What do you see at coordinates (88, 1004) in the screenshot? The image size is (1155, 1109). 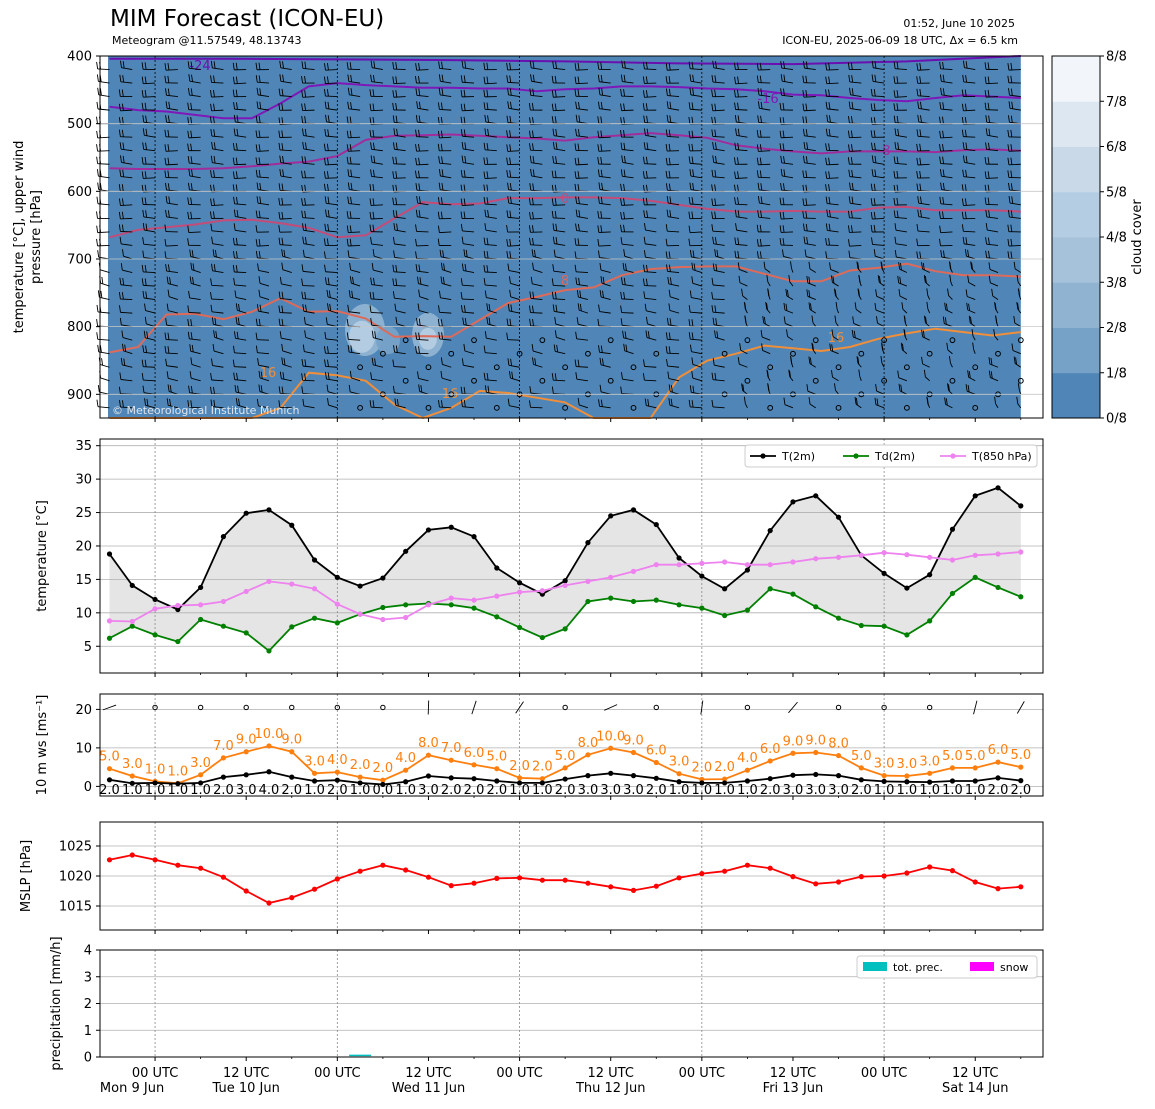 I see `y-tick-label: 2` at bounding box center [88, 1004].